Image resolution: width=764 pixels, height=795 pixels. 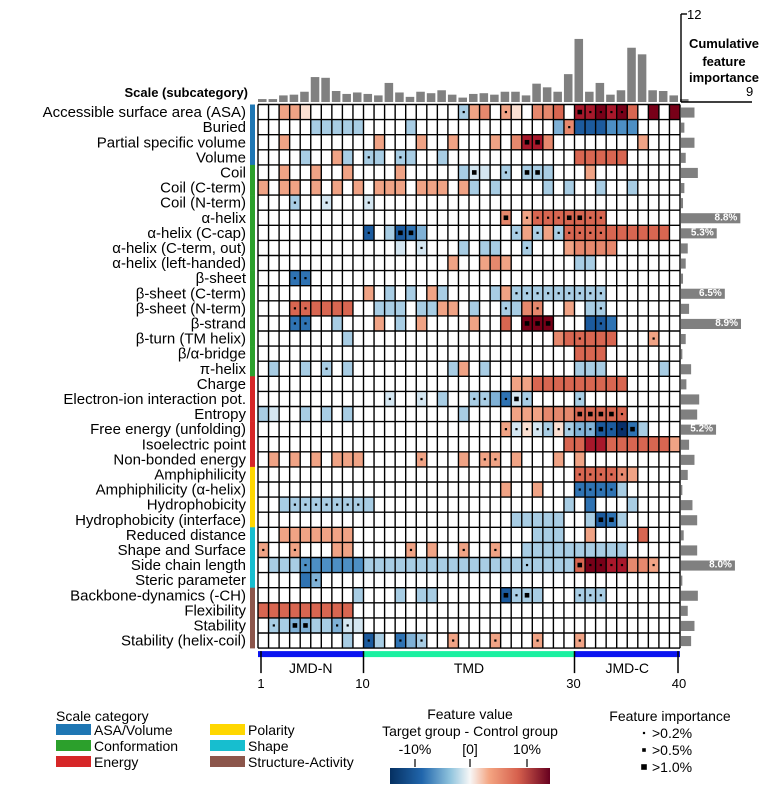 I want to click on legend-label: Energy, so click(x=116, y=762).